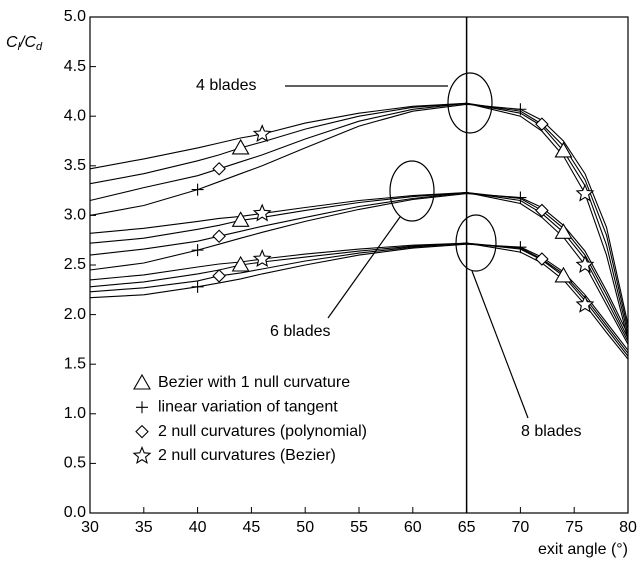 Image resolution: width=641 pixels, height=561 pixels. Describe the element at coordinates (252, 527) in the screenshot. I see `x-tick-label: 45` at that location.